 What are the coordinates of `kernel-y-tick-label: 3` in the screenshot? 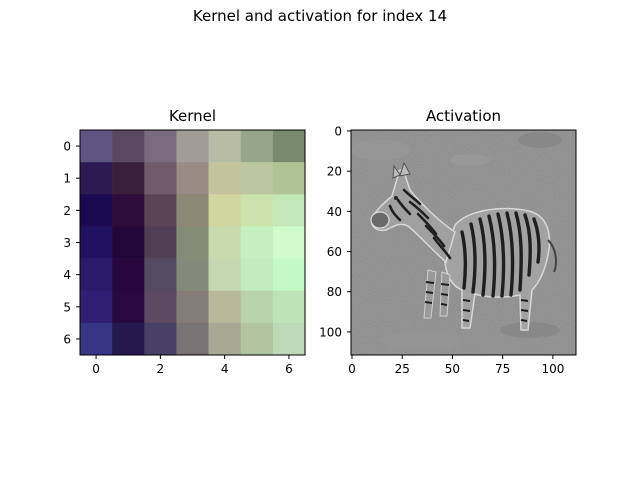 It's located at (67, 243).